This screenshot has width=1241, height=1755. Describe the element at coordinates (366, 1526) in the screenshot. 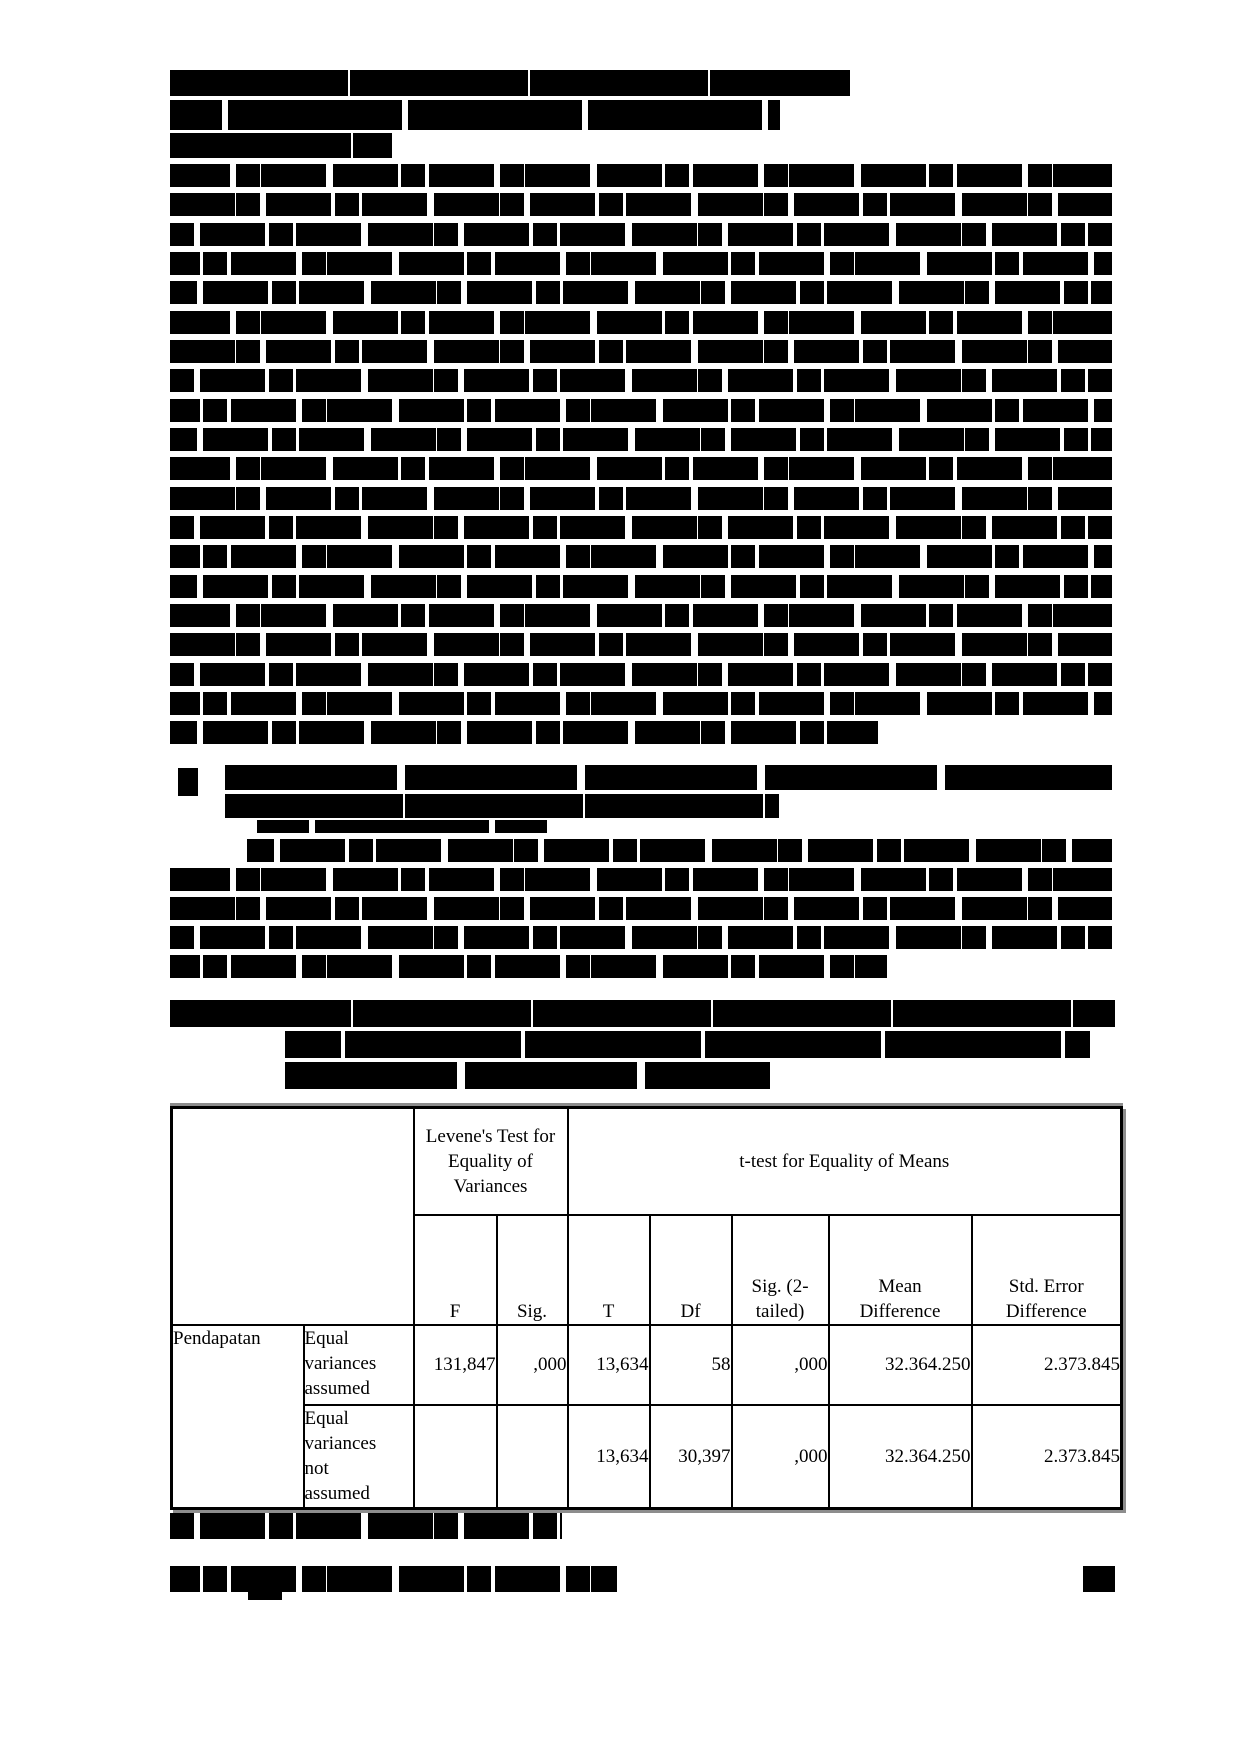

I see `redacted-source-line` at that location.